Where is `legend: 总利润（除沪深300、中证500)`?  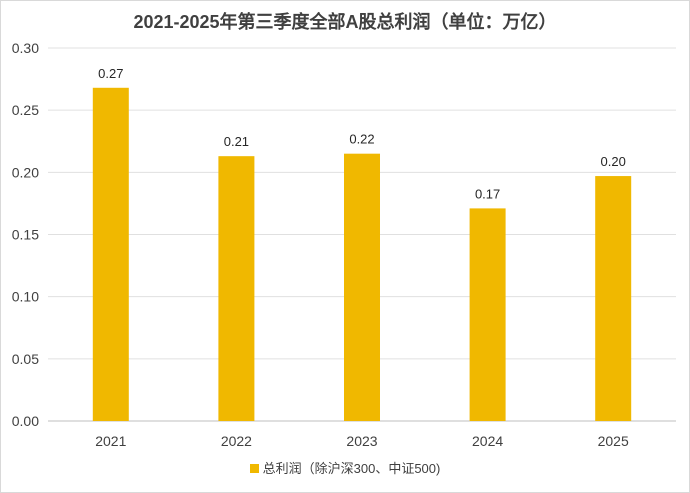
legend: 总利润（除沪深300、中证500) is located at coordinates (345, 467).